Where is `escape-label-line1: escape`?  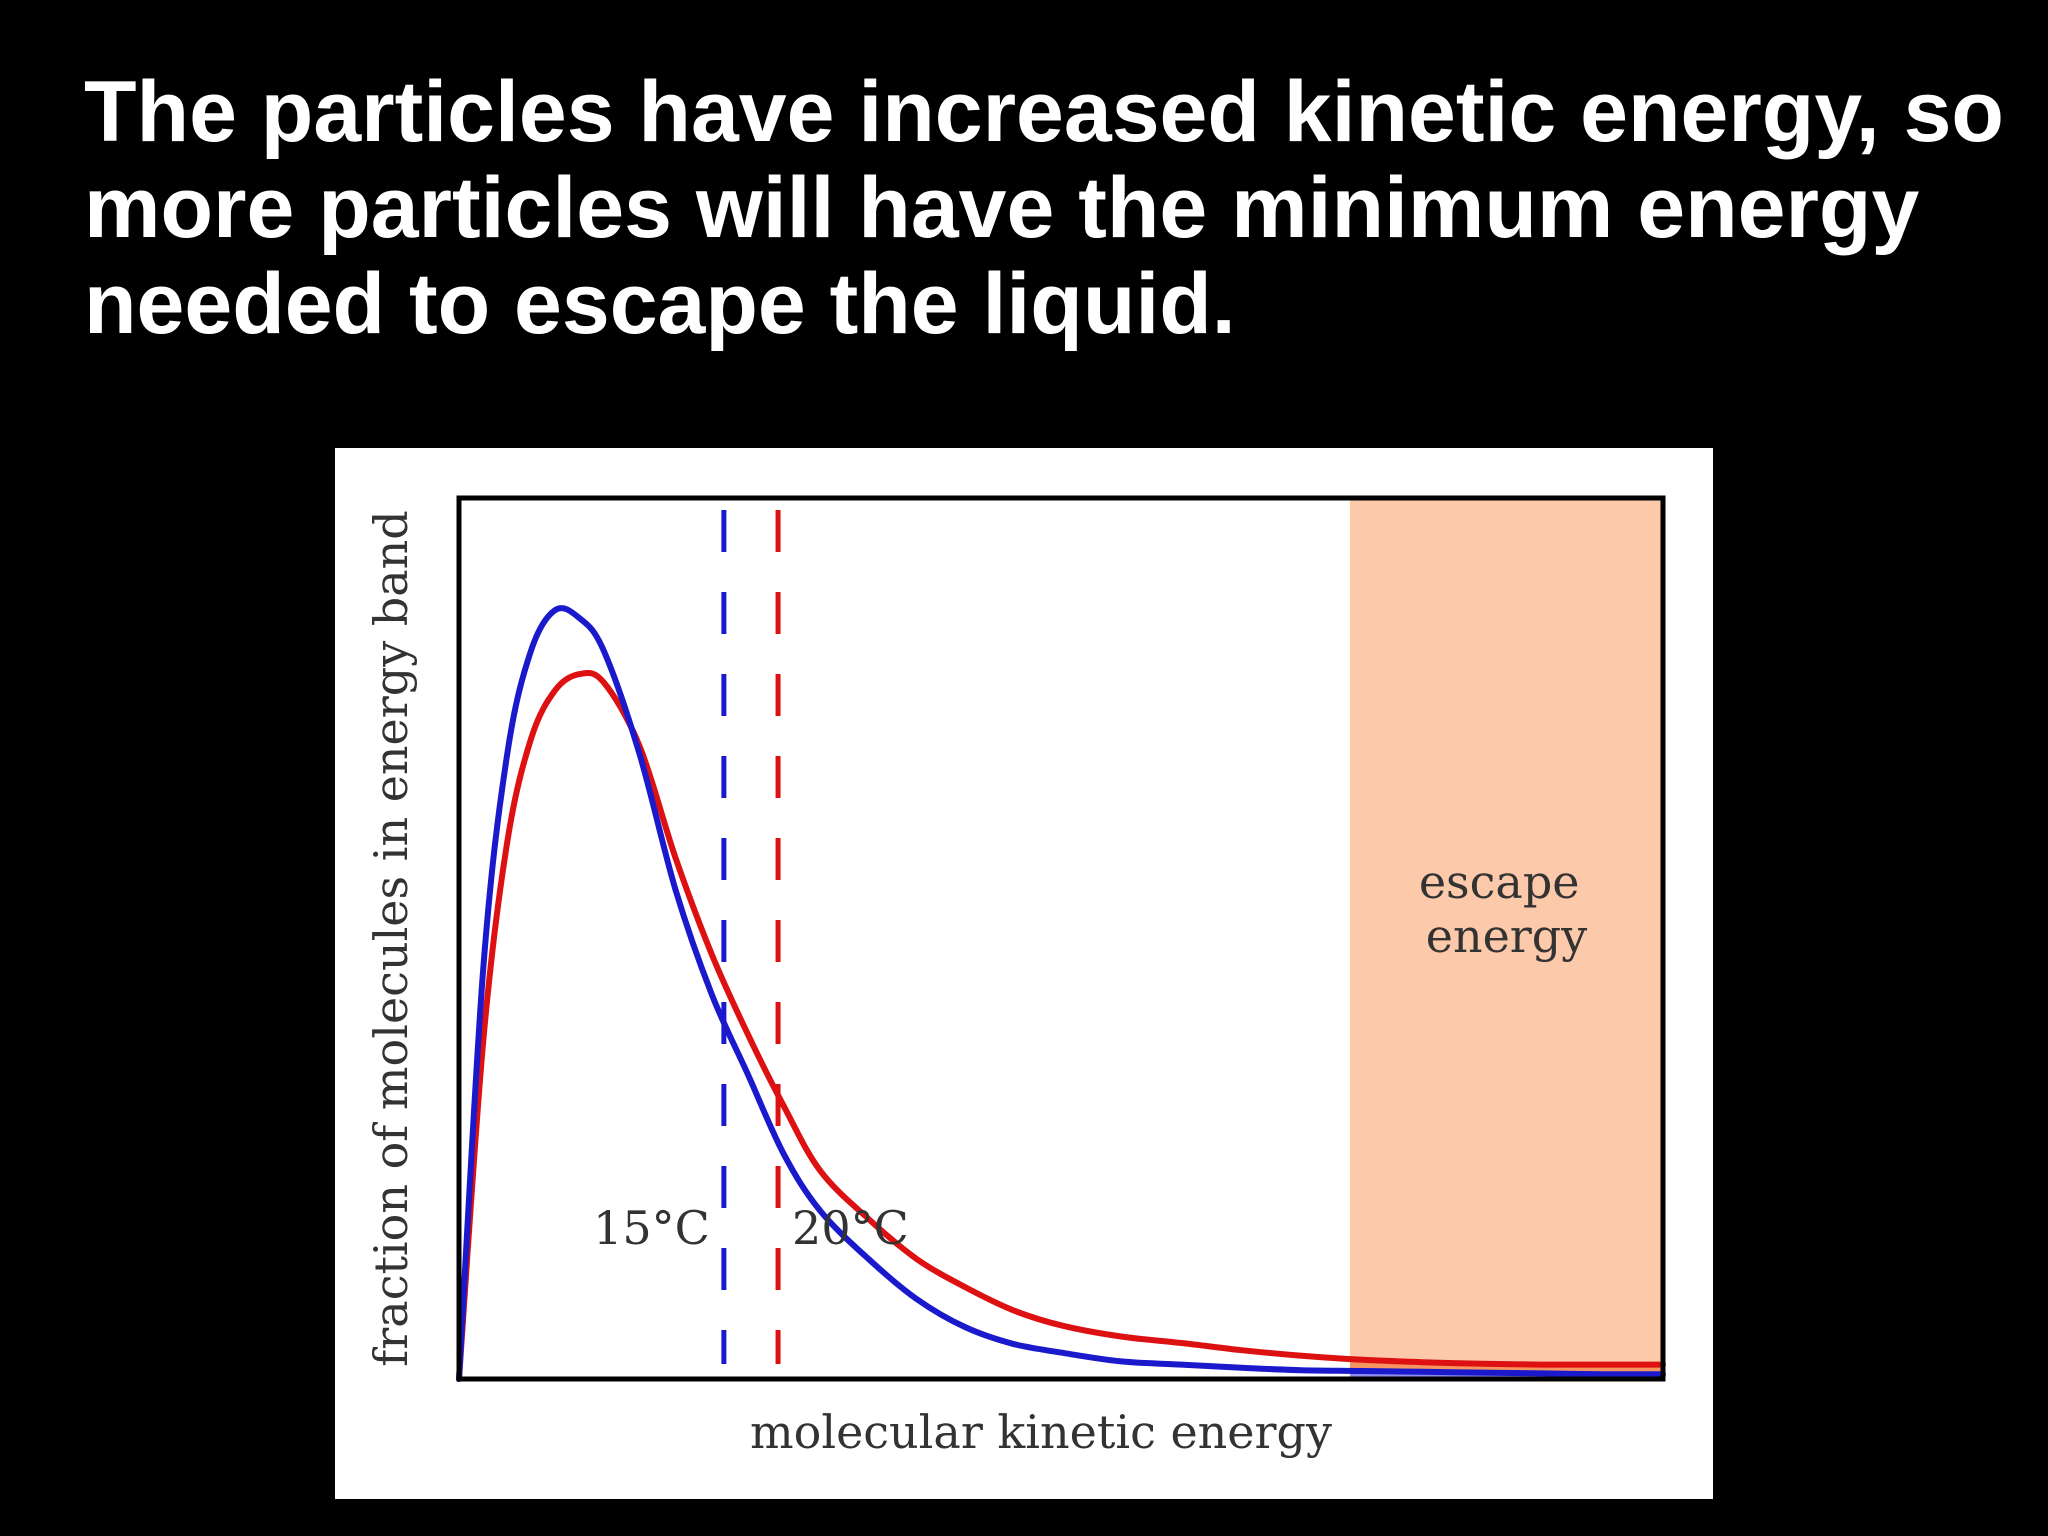
escape-label-line1: escape is located at coordinates (1499, 882).